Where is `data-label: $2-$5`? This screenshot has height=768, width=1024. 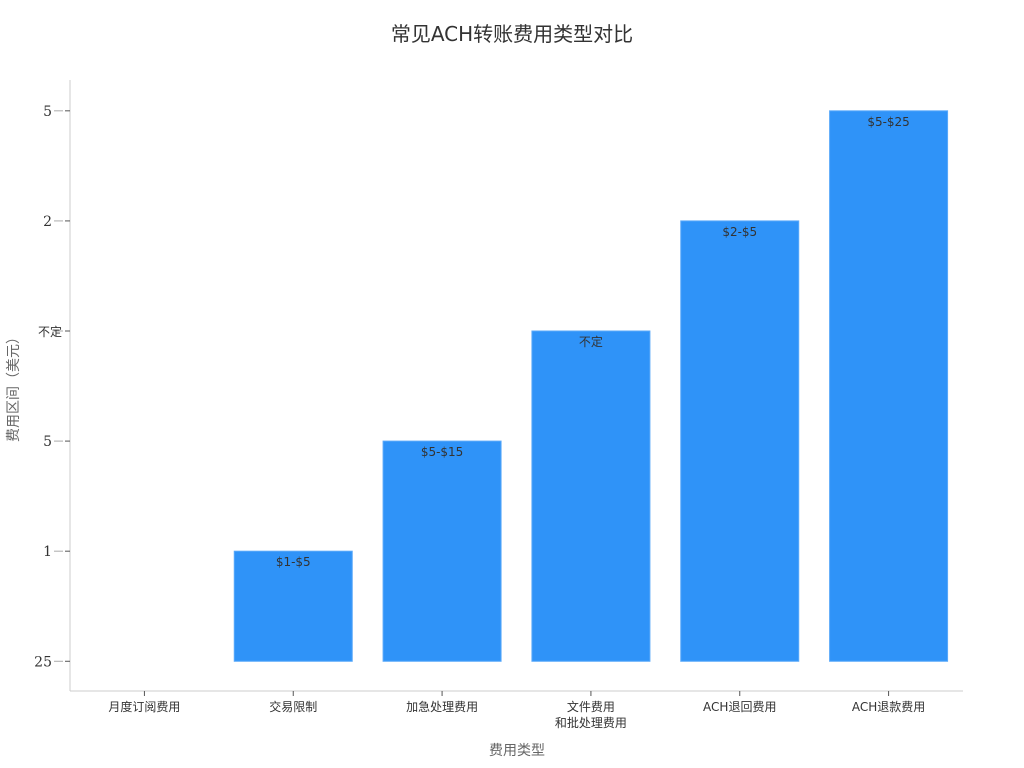
data-label: $2-$5 is located at coordinates (739, 232).